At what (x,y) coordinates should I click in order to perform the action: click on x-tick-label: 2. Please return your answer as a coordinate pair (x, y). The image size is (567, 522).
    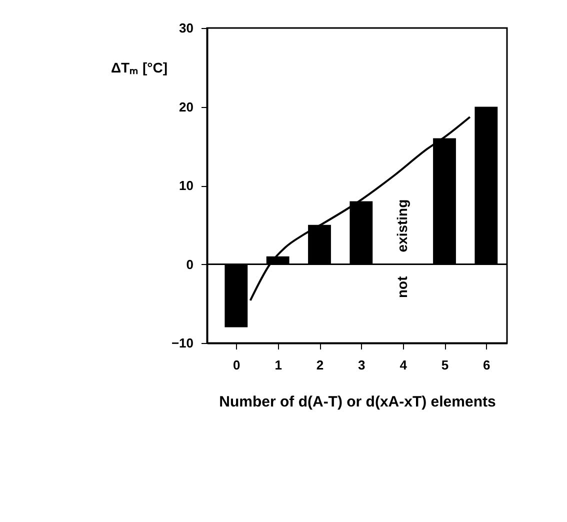
    Looking at the image, I should click on (320, 365).